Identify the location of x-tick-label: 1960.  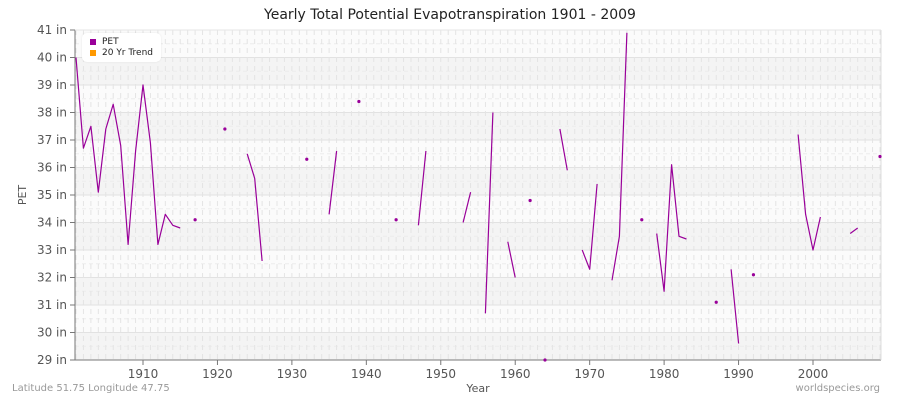
(515, 374).